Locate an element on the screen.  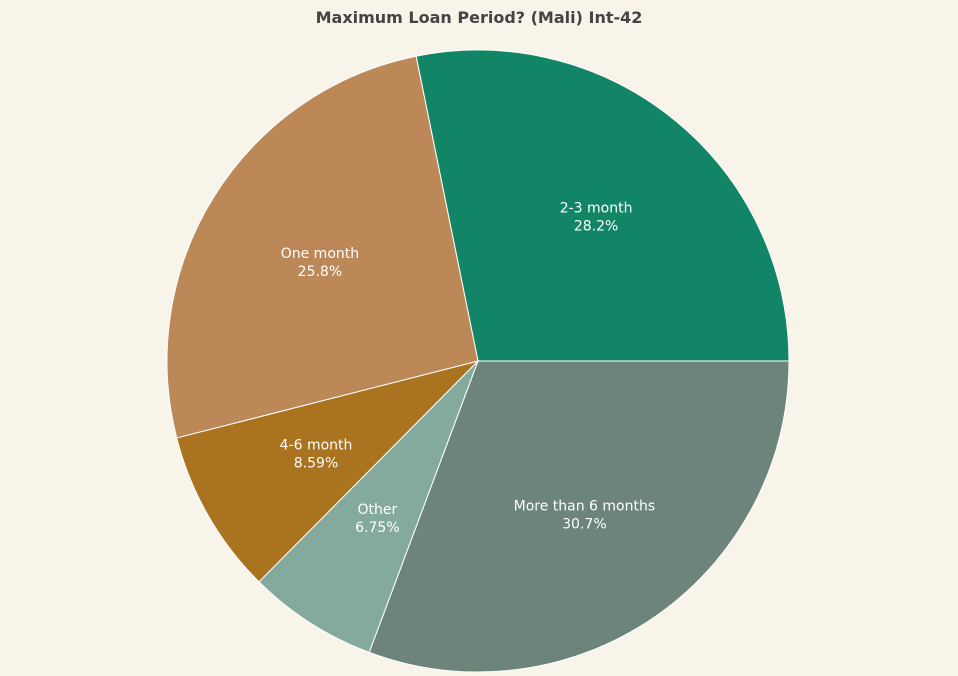
slice-label-percent: 30.7% is located at coordinates (584, 524).